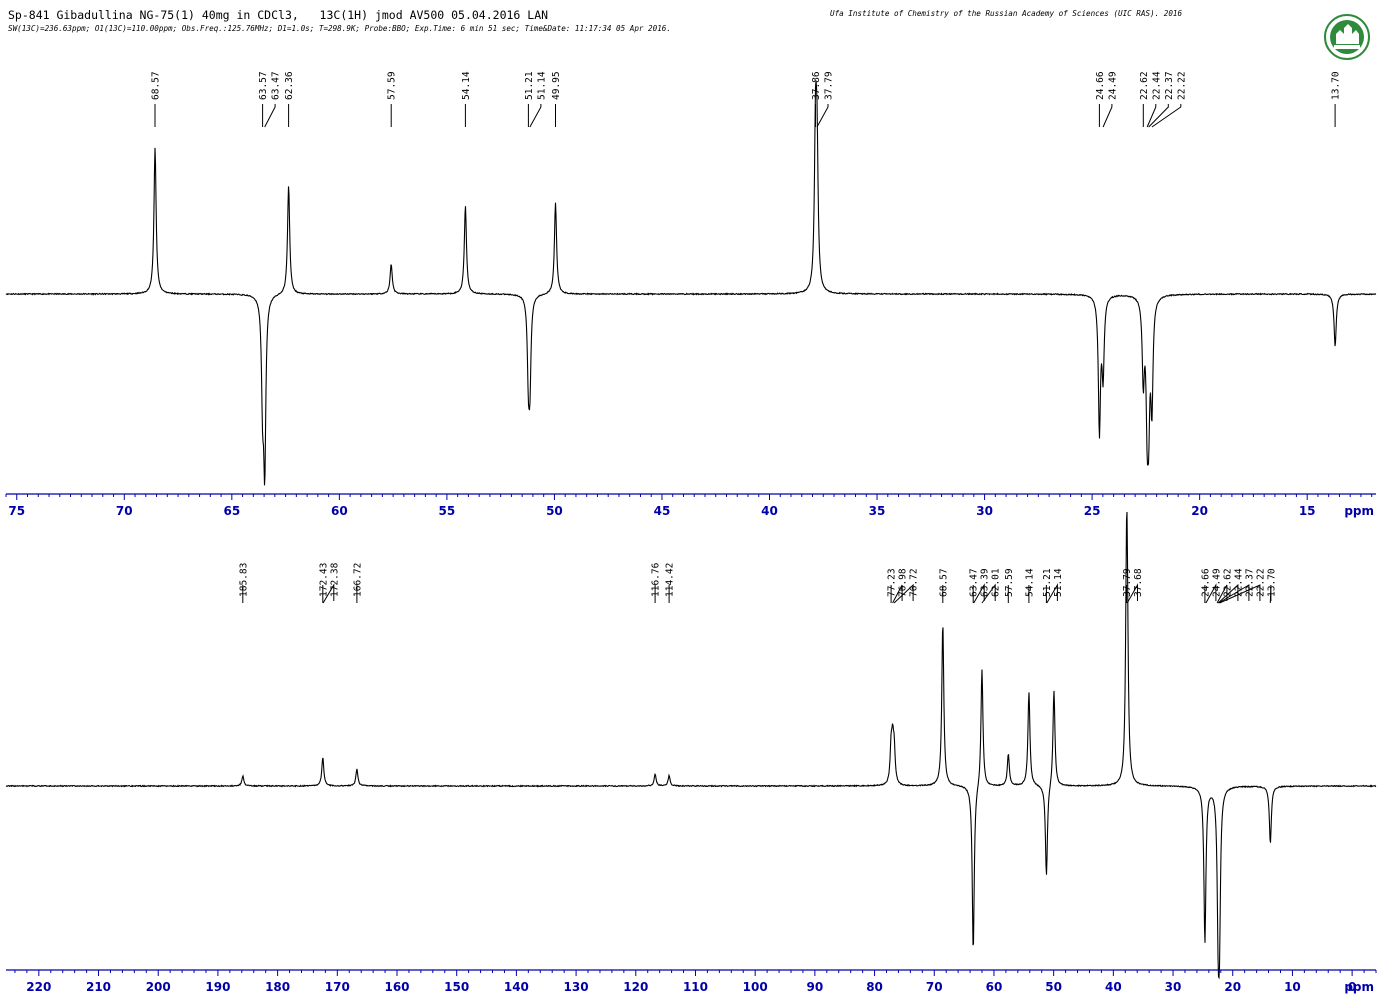 The width and height of the screenshot is (1378, 999). Describe the element at coordinates (456, 987) in the screenshot. I see `x-tick-label: 150` at that location.